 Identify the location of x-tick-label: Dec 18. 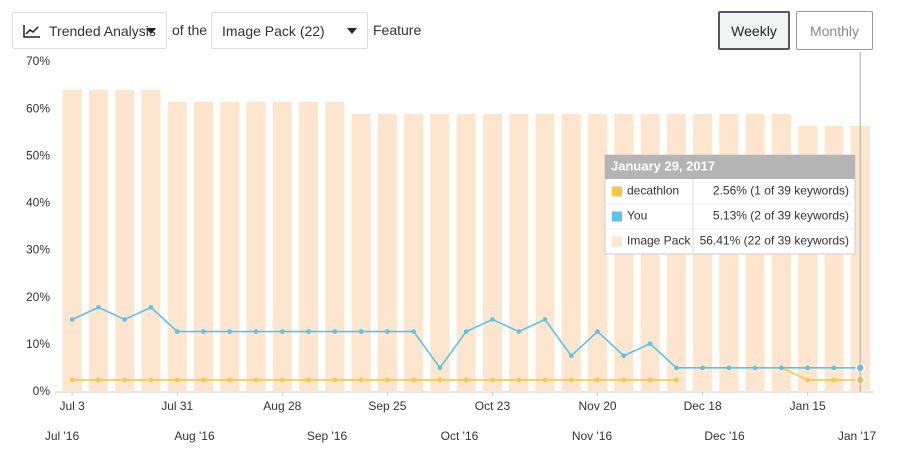
(703, 406).